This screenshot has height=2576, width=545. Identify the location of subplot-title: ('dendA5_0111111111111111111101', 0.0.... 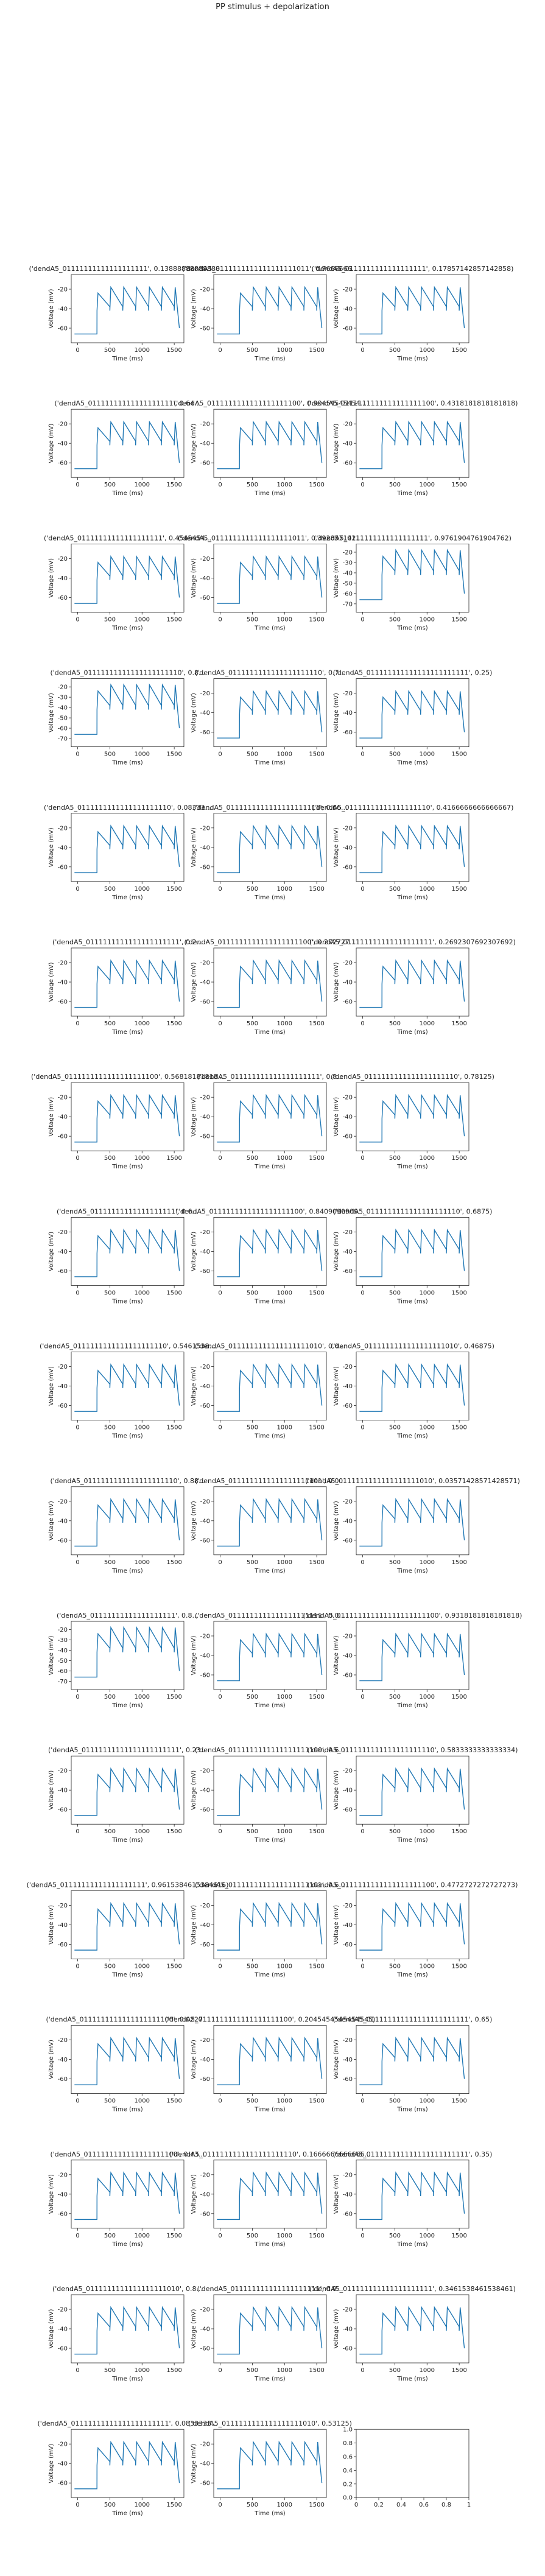
(270, 1481).